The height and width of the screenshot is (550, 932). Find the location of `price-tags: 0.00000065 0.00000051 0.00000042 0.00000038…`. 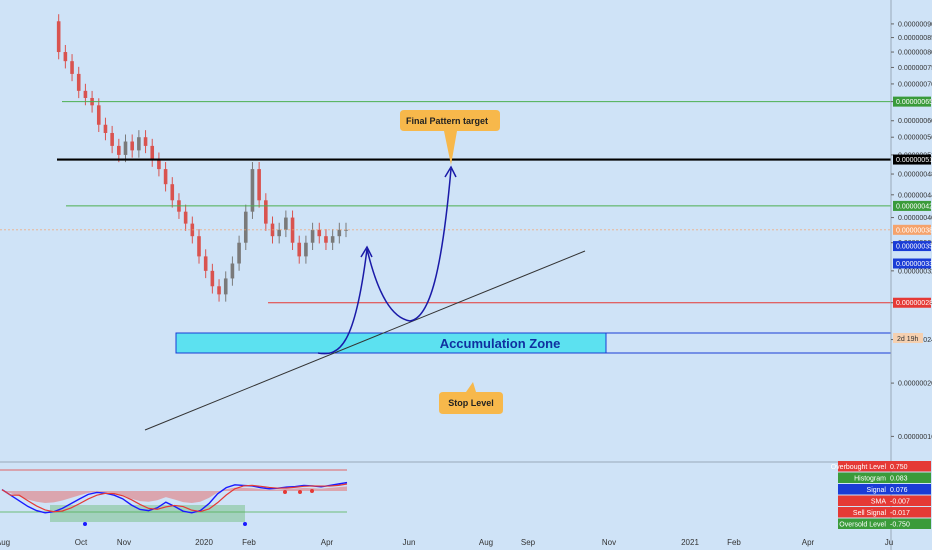

price-tags: 0.00000065 0.00000051 0.00000042 0.00000038… is located at coordinates (912, 202).